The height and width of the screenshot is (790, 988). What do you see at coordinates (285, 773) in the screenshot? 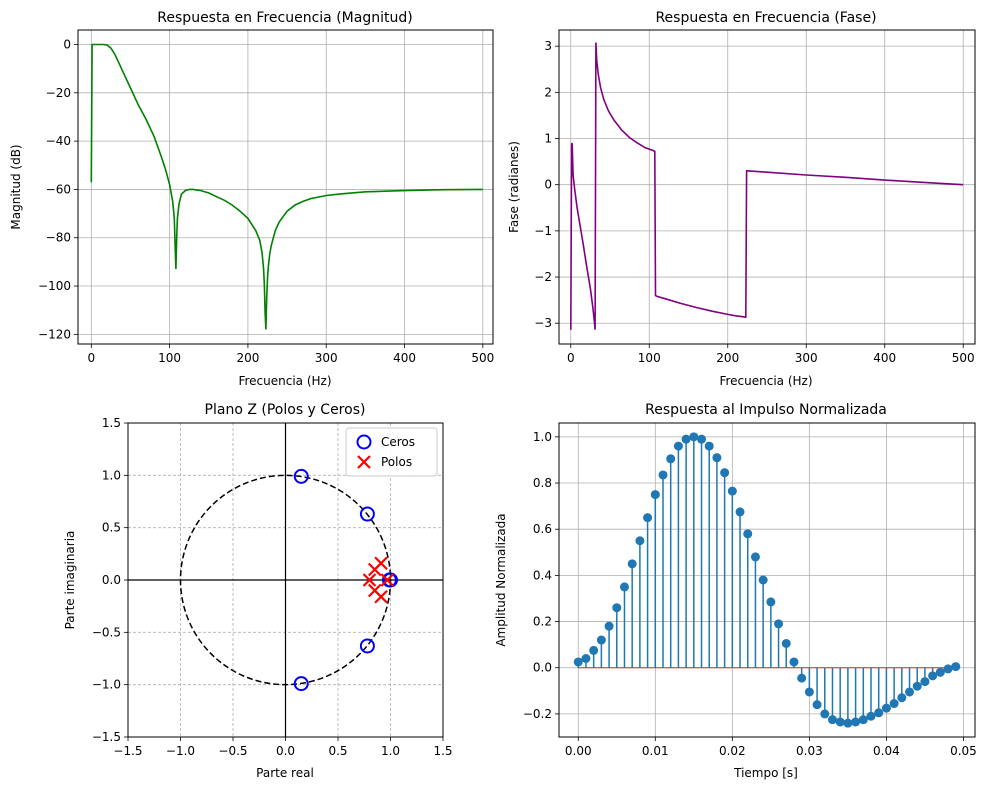
I see `z-plane-chart-xlabel: Parte real` at bounding box center [285, 773].